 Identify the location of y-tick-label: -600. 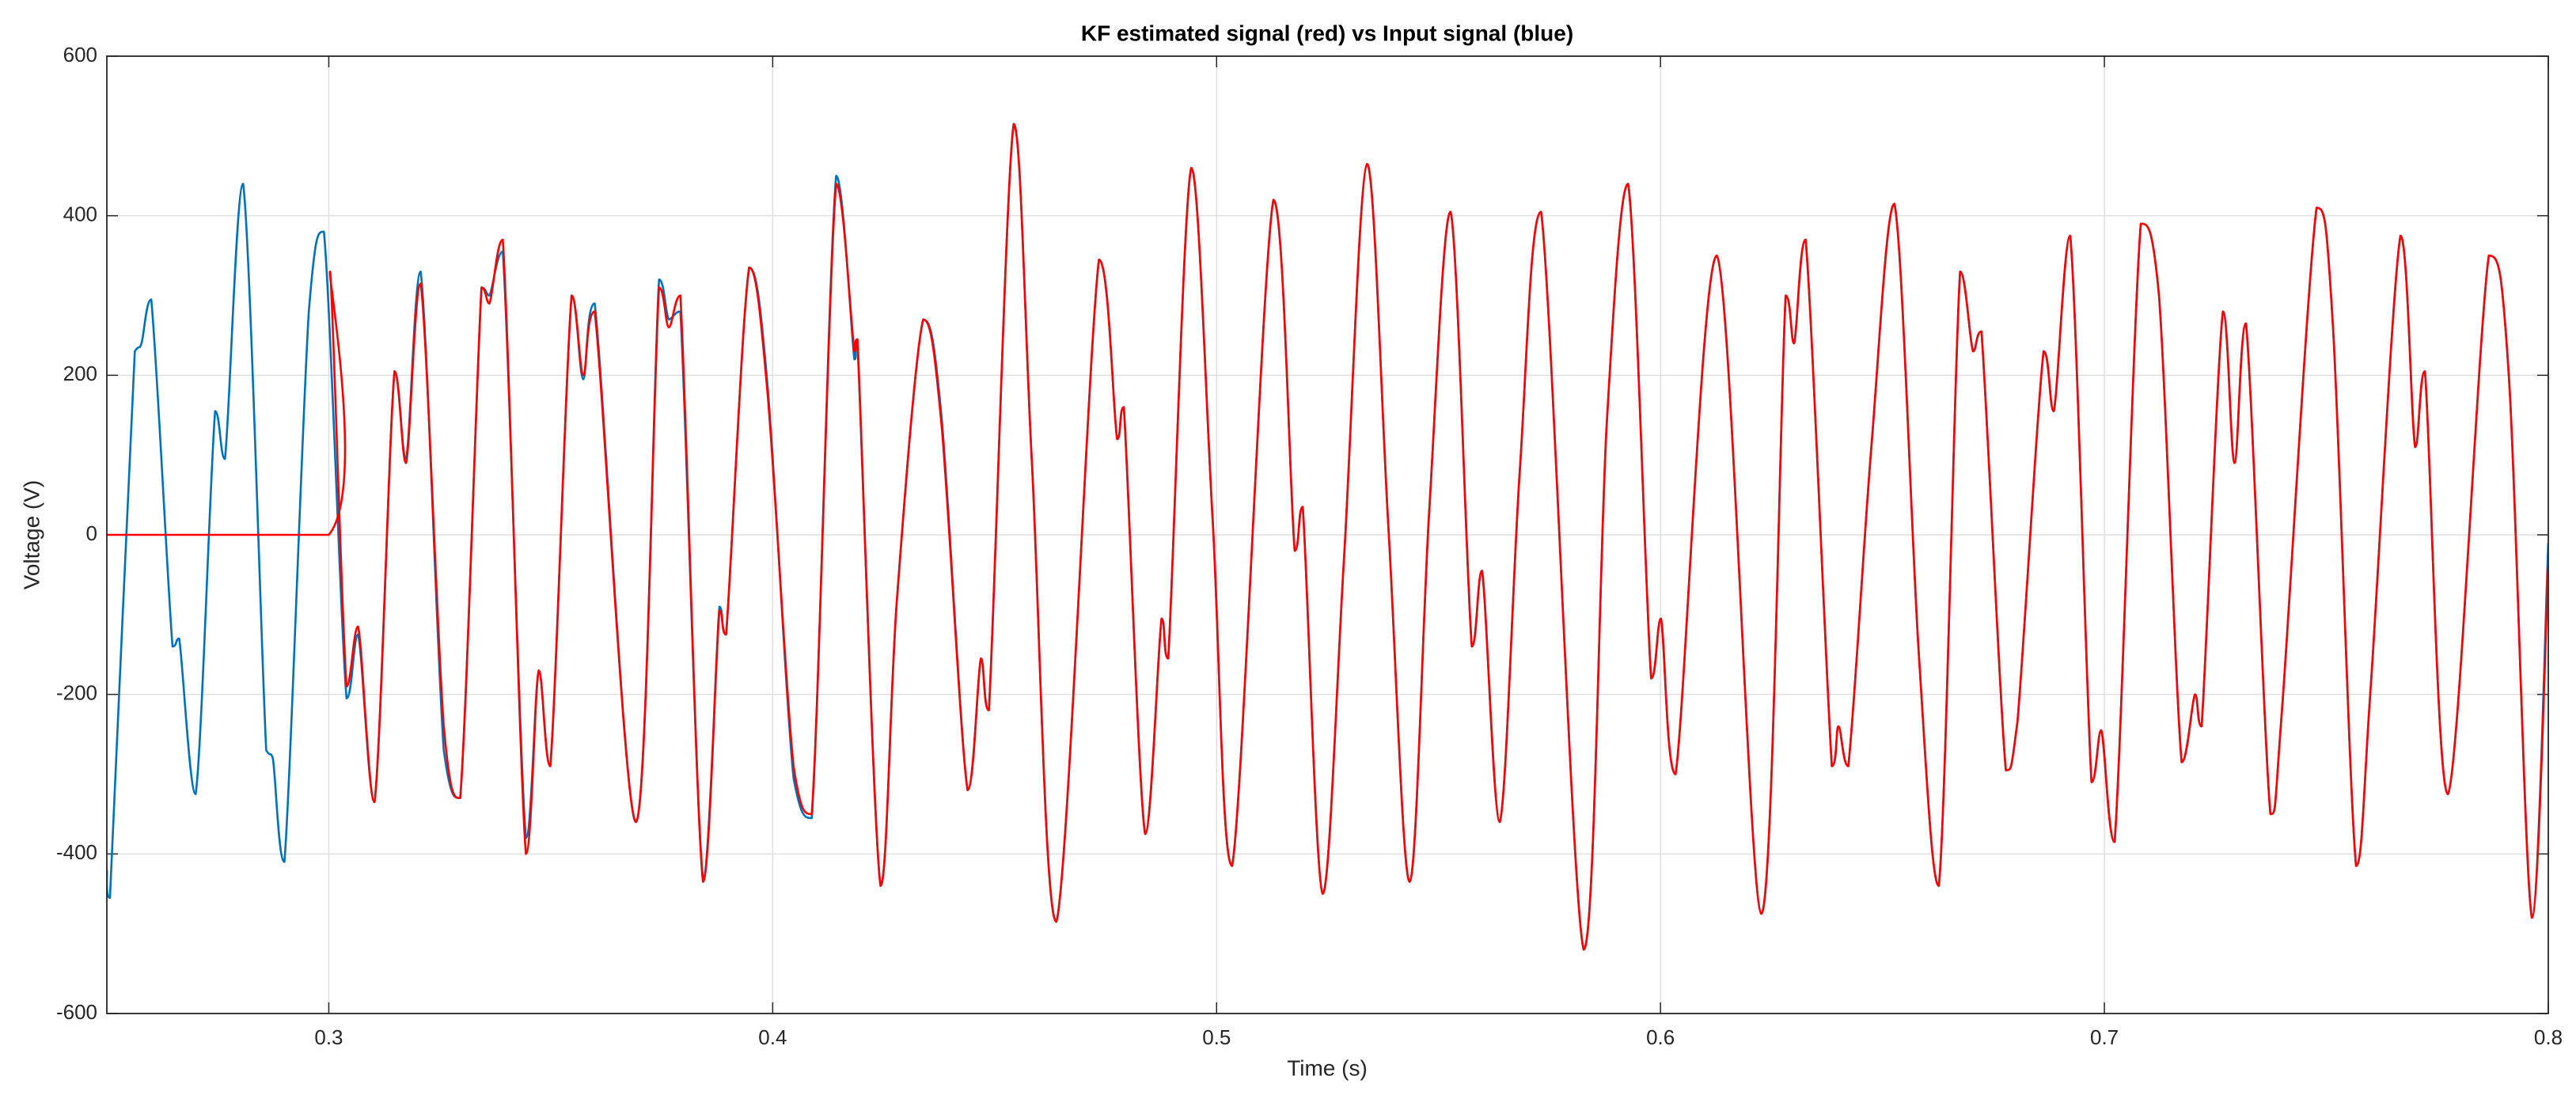
(76, 1012).